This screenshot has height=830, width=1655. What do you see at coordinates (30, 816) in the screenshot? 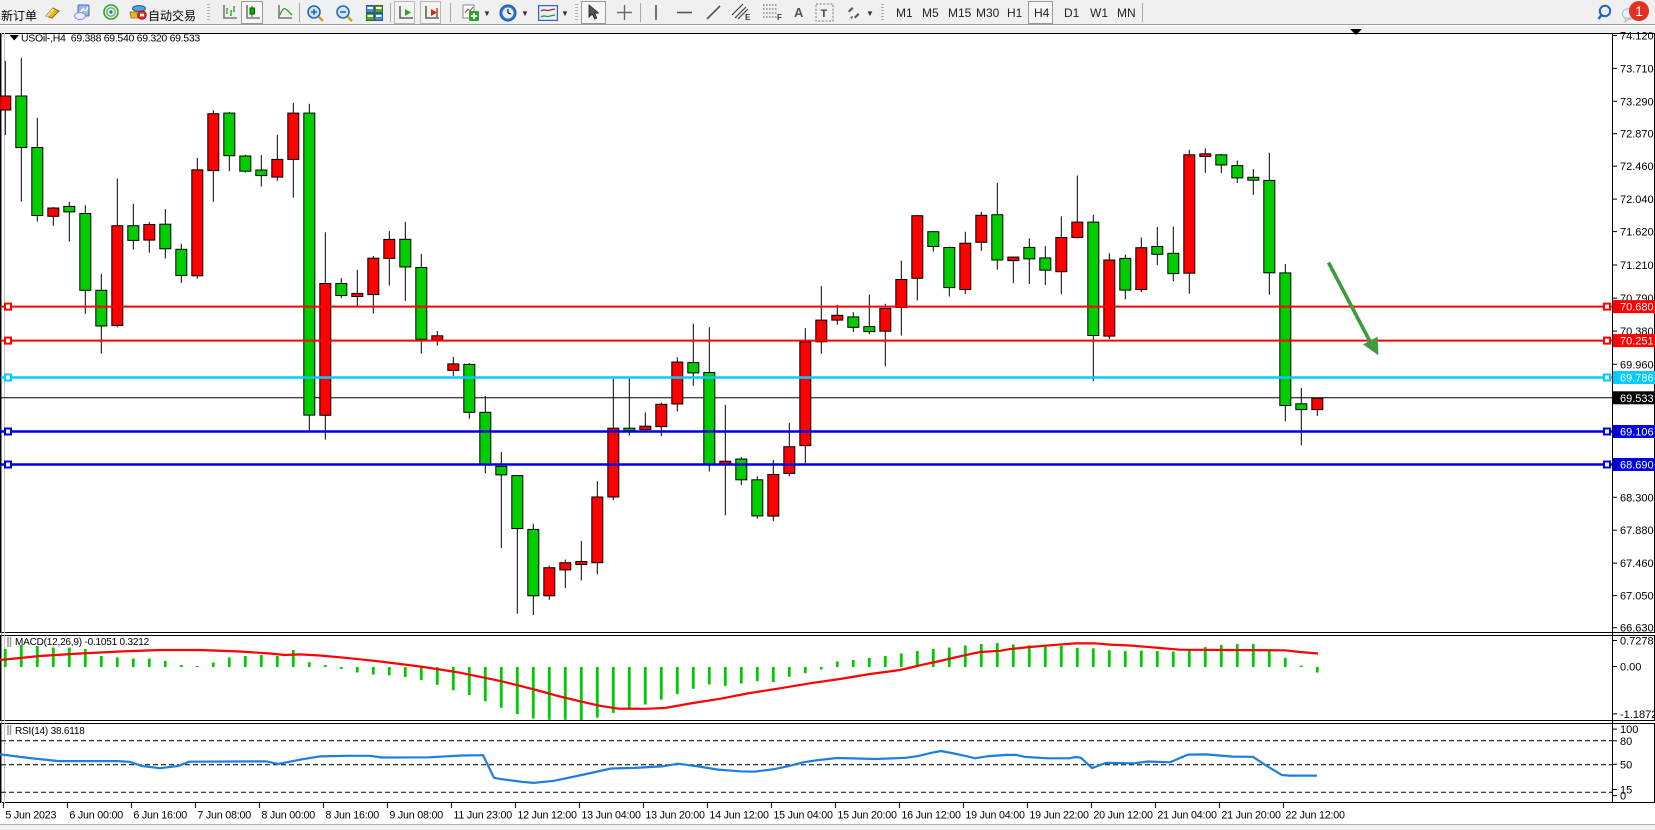
I see `svg-text: 5 Jun 2023` at bounding box center [30, 816].